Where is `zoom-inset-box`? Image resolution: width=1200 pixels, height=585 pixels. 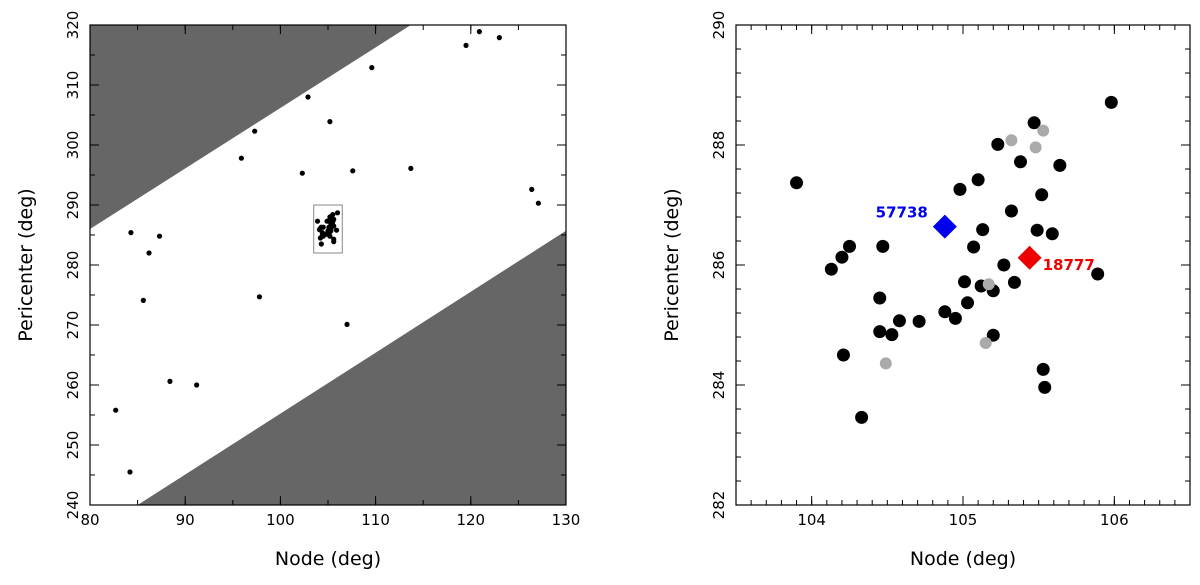 zoom-inset-box is located at coordinates (328, 229).